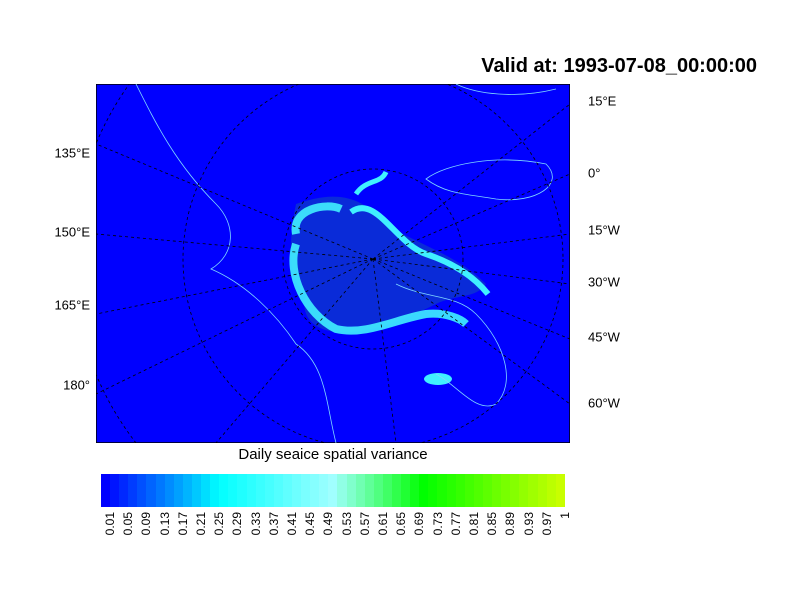 The width and height of the screenshot is (792, 612). What do you see at coordinates (492, 524) in the screenshot?
I see `colorbar-tick-label: 0.85` at bounding box center [492, 524].